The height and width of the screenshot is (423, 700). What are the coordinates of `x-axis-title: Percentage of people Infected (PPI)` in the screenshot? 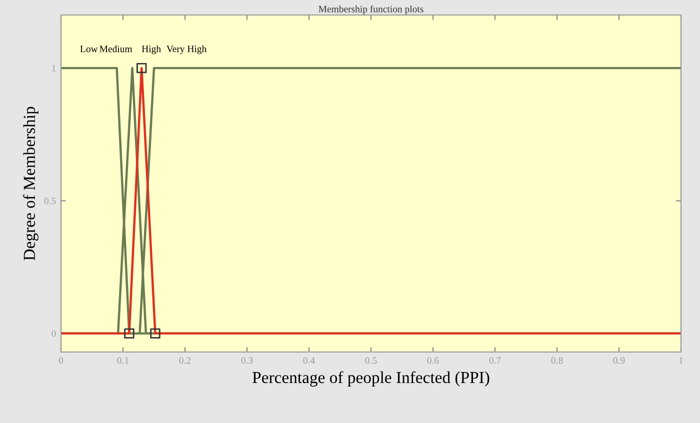 It's located at (371, 379).